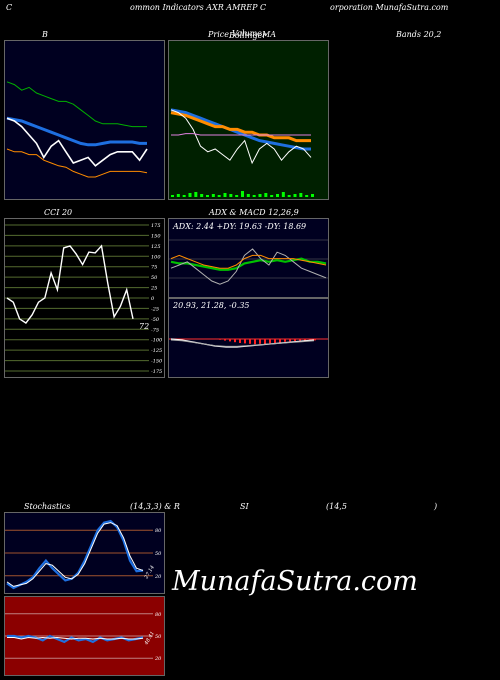  What do you see at coordinates (157, 362) in the screenshot?
I see `cci-tick-label: -150` at bounding box center [157, 362].